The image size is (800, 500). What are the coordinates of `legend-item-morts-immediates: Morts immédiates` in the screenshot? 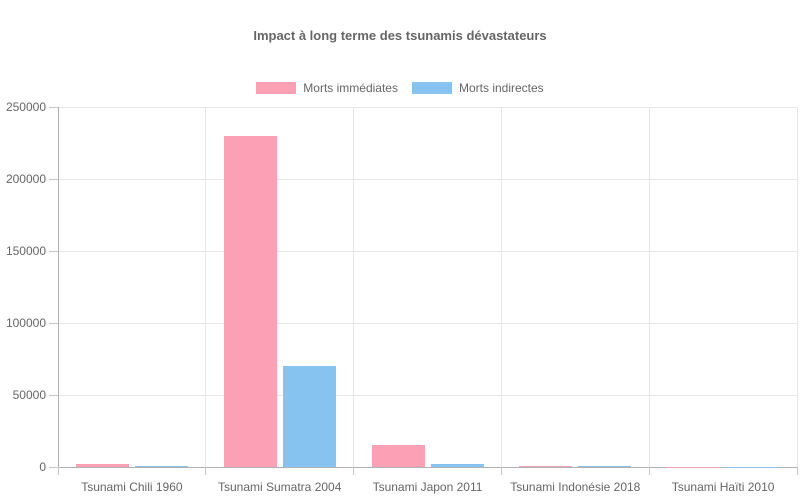 It's located at (327, 88).